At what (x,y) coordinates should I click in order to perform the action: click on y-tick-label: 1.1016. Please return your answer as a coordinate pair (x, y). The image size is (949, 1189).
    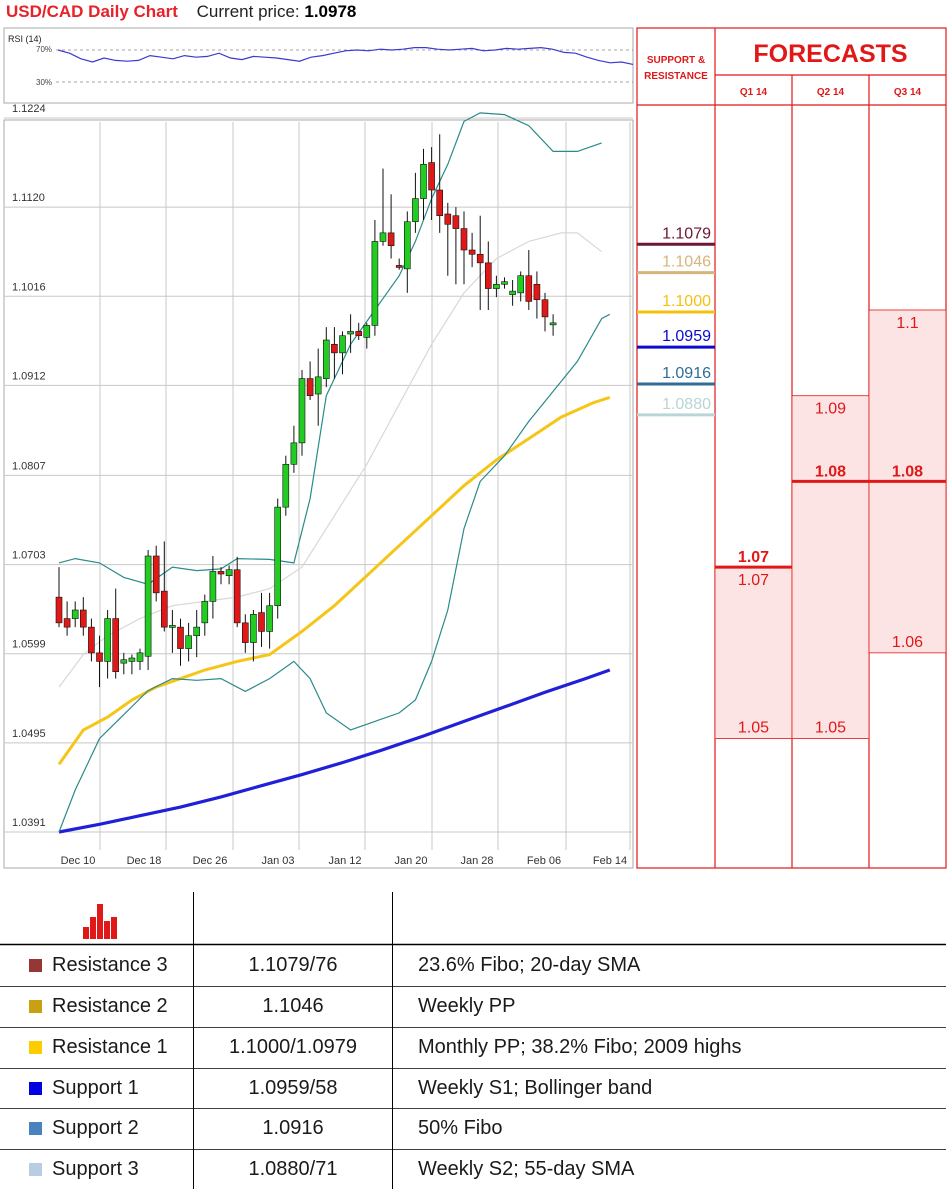
    Looking at the image, I should click on (29, 287).